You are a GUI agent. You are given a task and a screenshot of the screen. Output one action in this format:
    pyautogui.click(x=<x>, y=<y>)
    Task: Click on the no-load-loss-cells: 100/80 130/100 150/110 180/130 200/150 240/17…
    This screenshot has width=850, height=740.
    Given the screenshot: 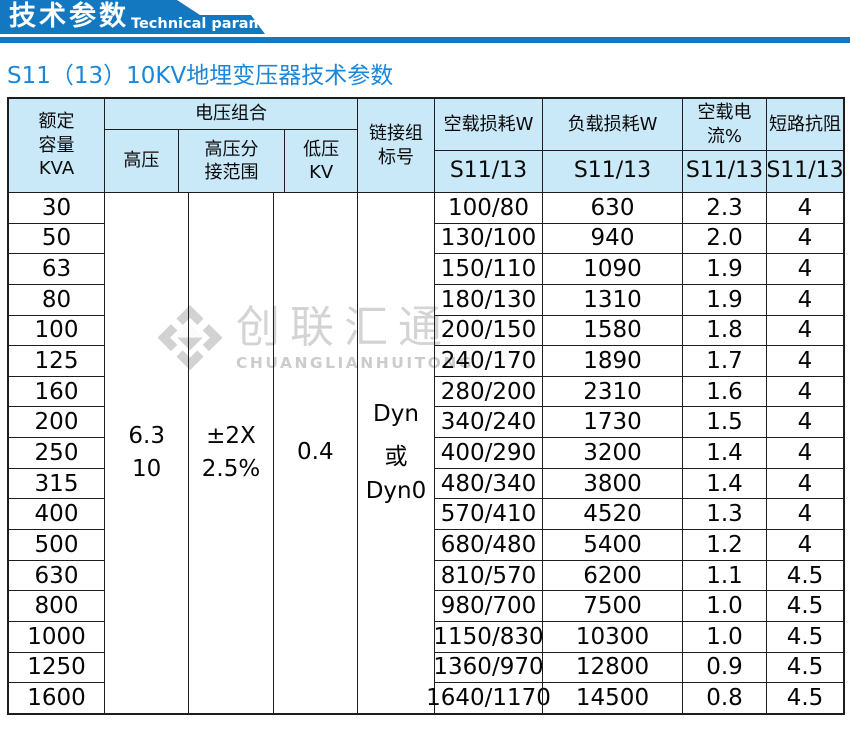 What is the action you would take?
    pyautogui.click(x=488, y=452)
    